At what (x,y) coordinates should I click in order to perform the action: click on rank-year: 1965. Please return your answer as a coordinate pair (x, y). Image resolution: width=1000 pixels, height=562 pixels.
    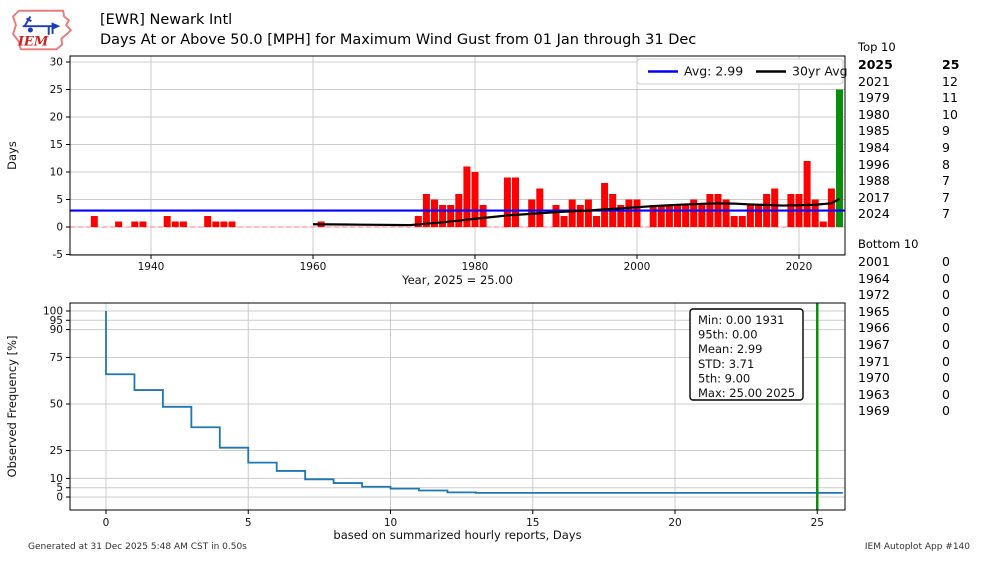
    Looking at the image, I should click on (874, 311).